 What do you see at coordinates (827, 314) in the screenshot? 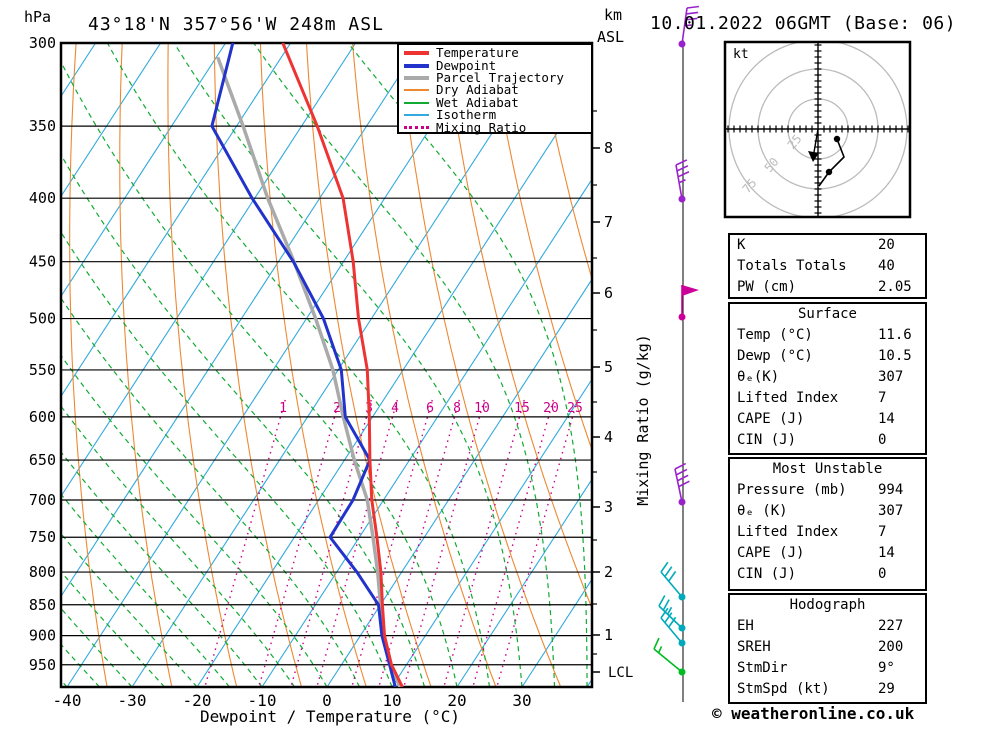
I see `table-title: Surface` at bounding box center [827, 314].